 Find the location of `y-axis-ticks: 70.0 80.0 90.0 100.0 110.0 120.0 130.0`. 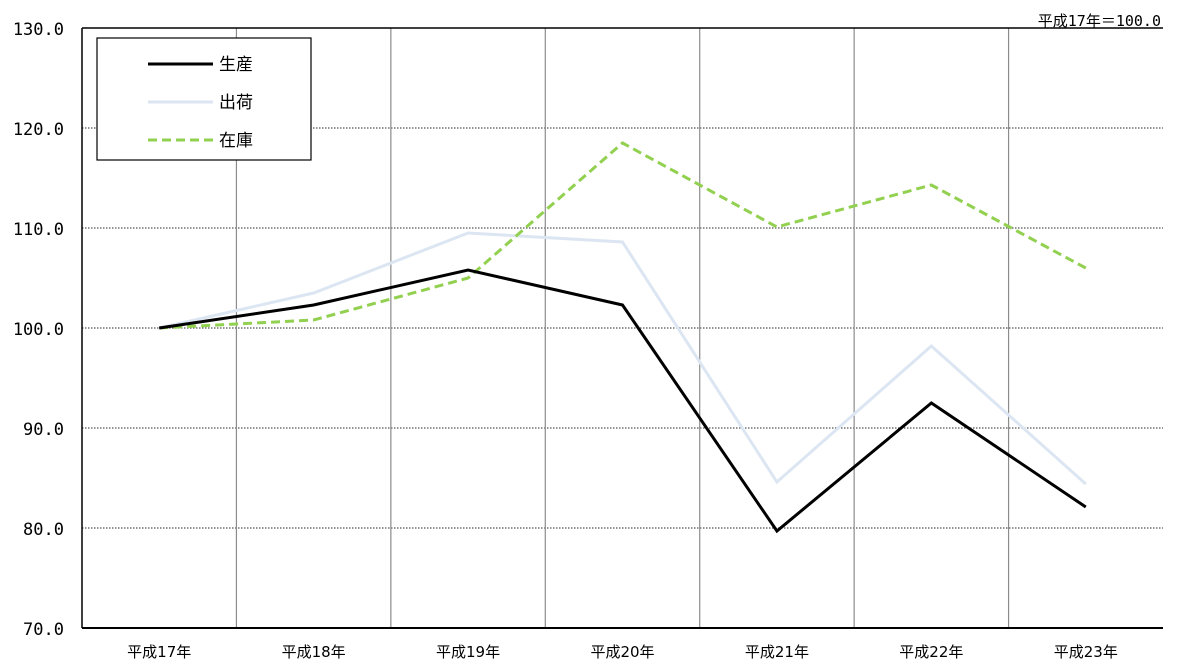

y-axis-ticks: 70.0 80.0 90.0 100.0 110.0 120.0 130.0 is located at coordinates (38, 330).